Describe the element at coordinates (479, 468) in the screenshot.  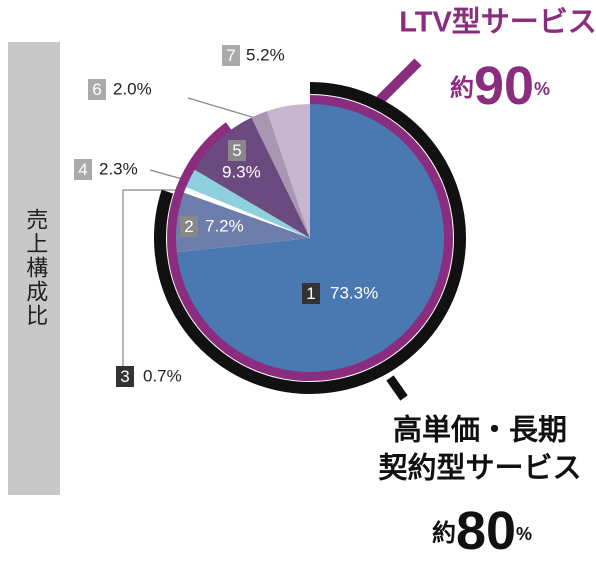
I see `annotation-title: 契約型サービス` at that location.